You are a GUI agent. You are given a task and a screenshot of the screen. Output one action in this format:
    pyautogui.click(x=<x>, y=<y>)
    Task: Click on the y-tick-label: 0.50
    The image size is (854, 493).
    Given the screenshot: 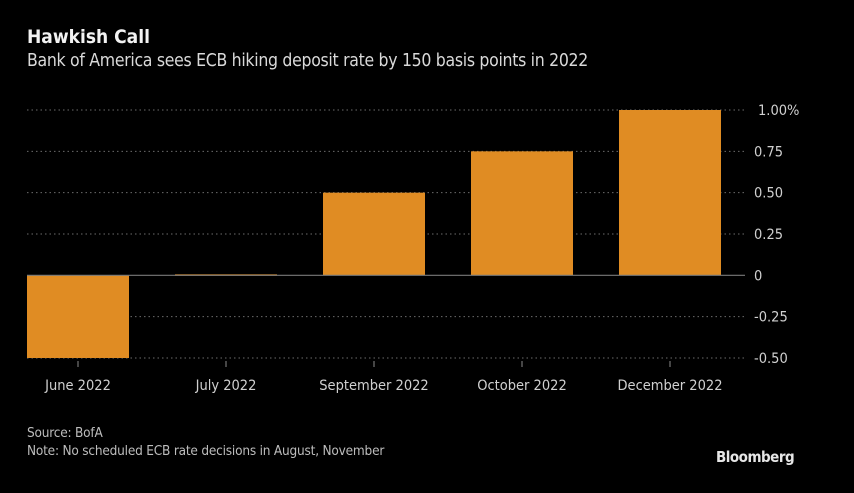 What is the action you would take?
    pyautogui.click(x=768, y=194)
    